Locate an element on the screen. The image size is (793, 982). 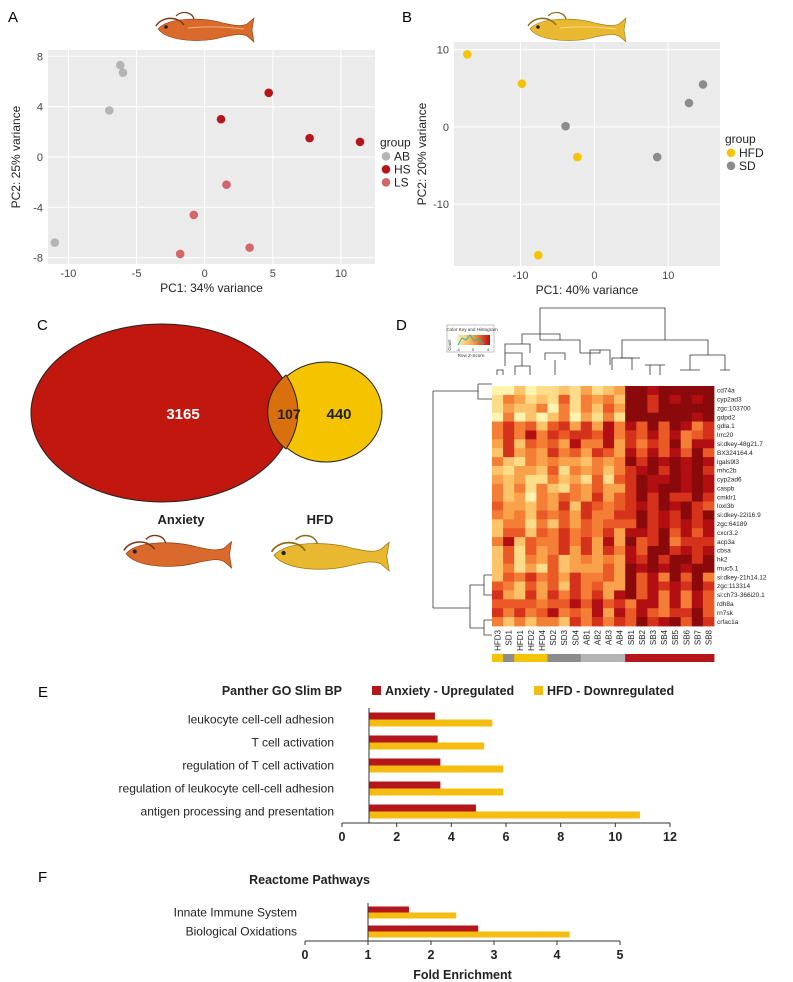
y-tick-label: 4 is located at coordinates (40, 108).